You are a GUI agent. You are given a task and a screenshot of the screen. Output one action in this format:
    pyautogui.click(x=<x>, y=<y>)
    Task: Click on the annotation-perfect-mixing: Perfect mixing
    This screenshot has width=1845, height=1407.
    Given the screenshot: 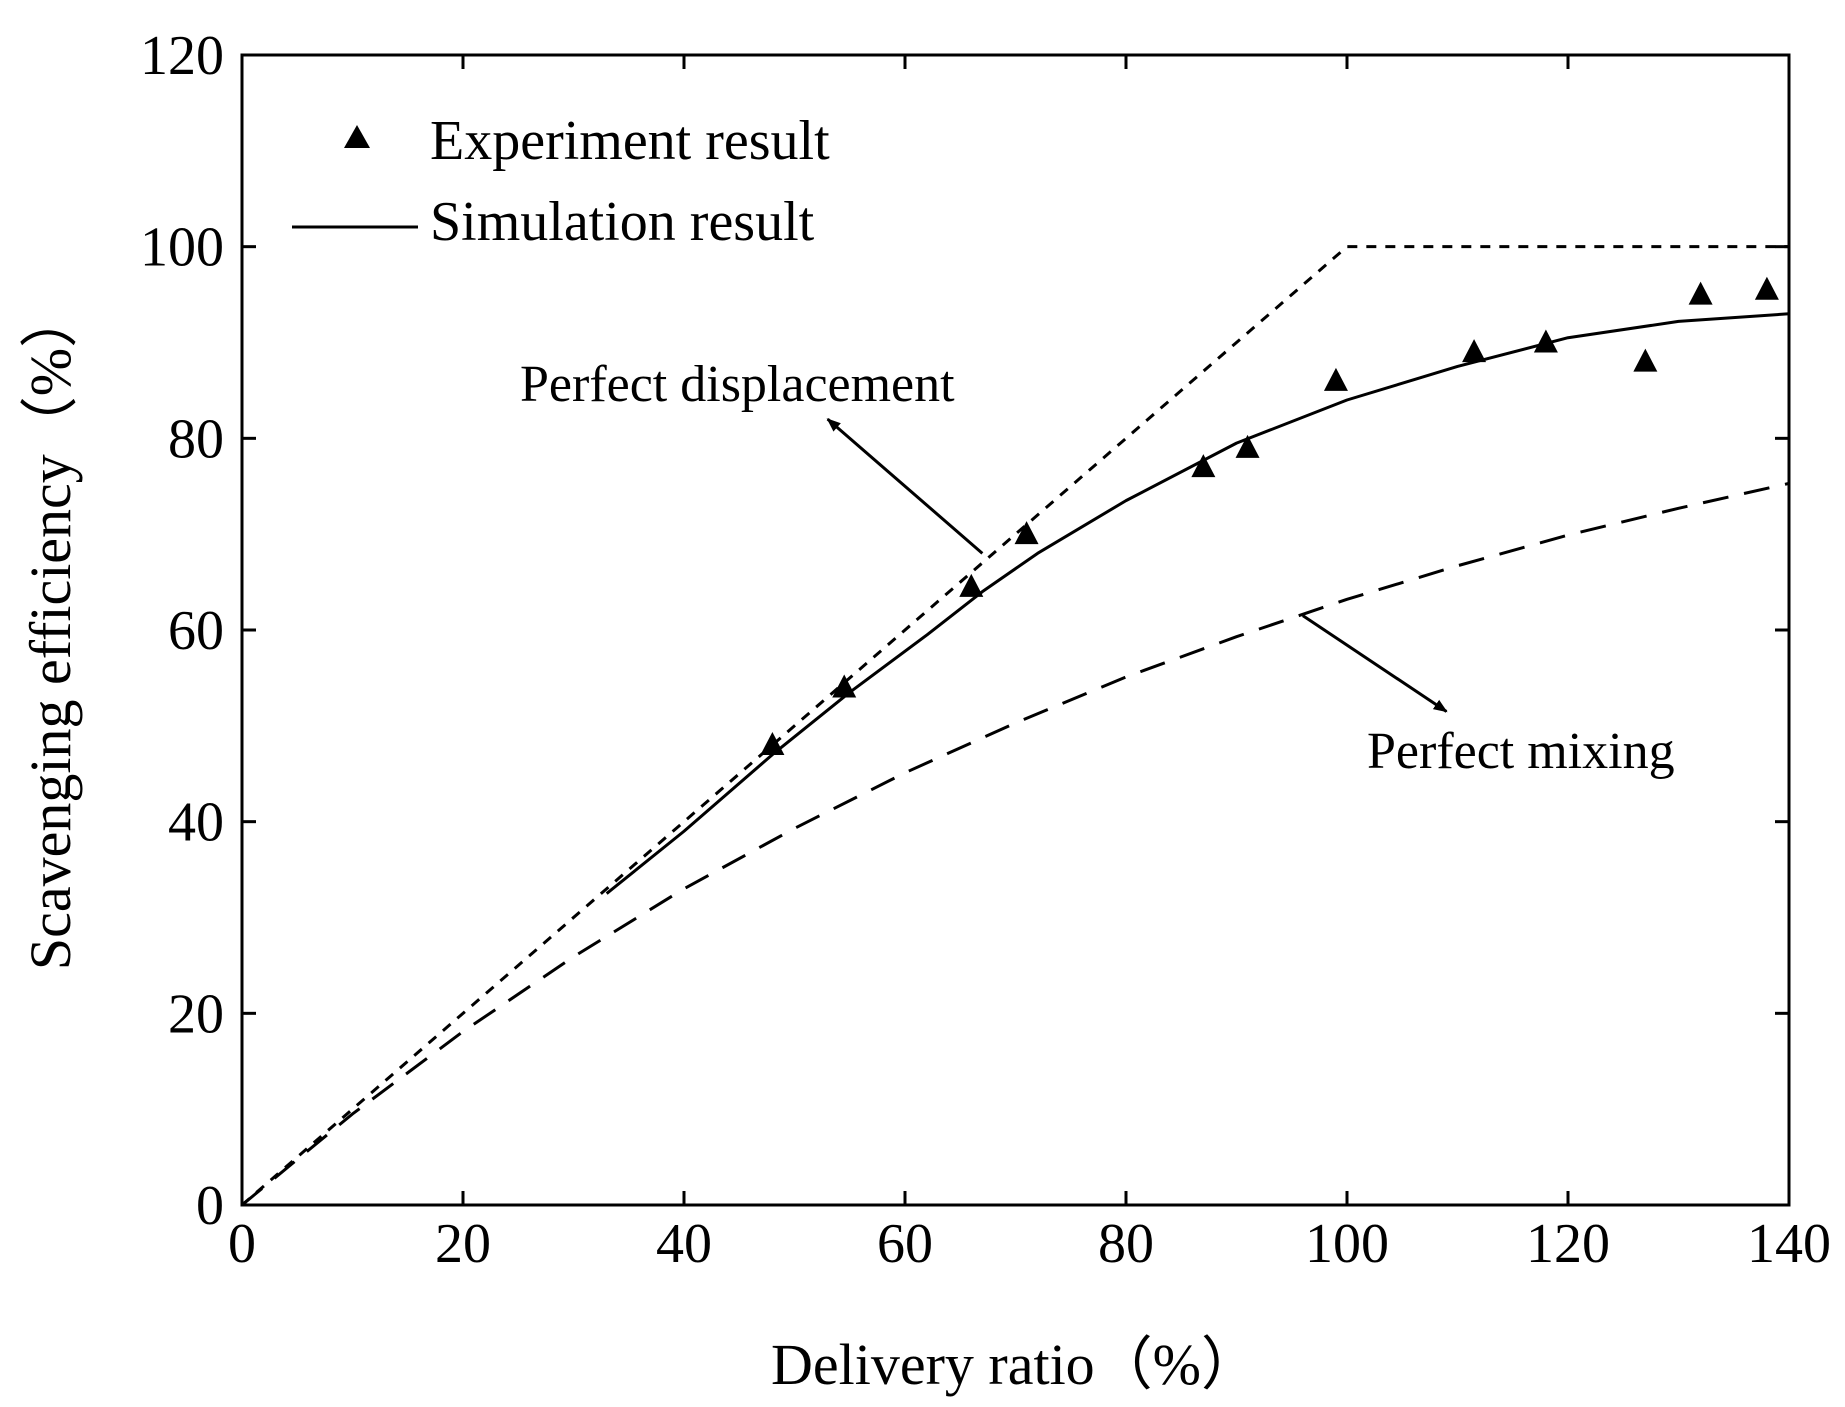 What is the action you would take?
    pyautogui.click(x=1521, y=751)
    